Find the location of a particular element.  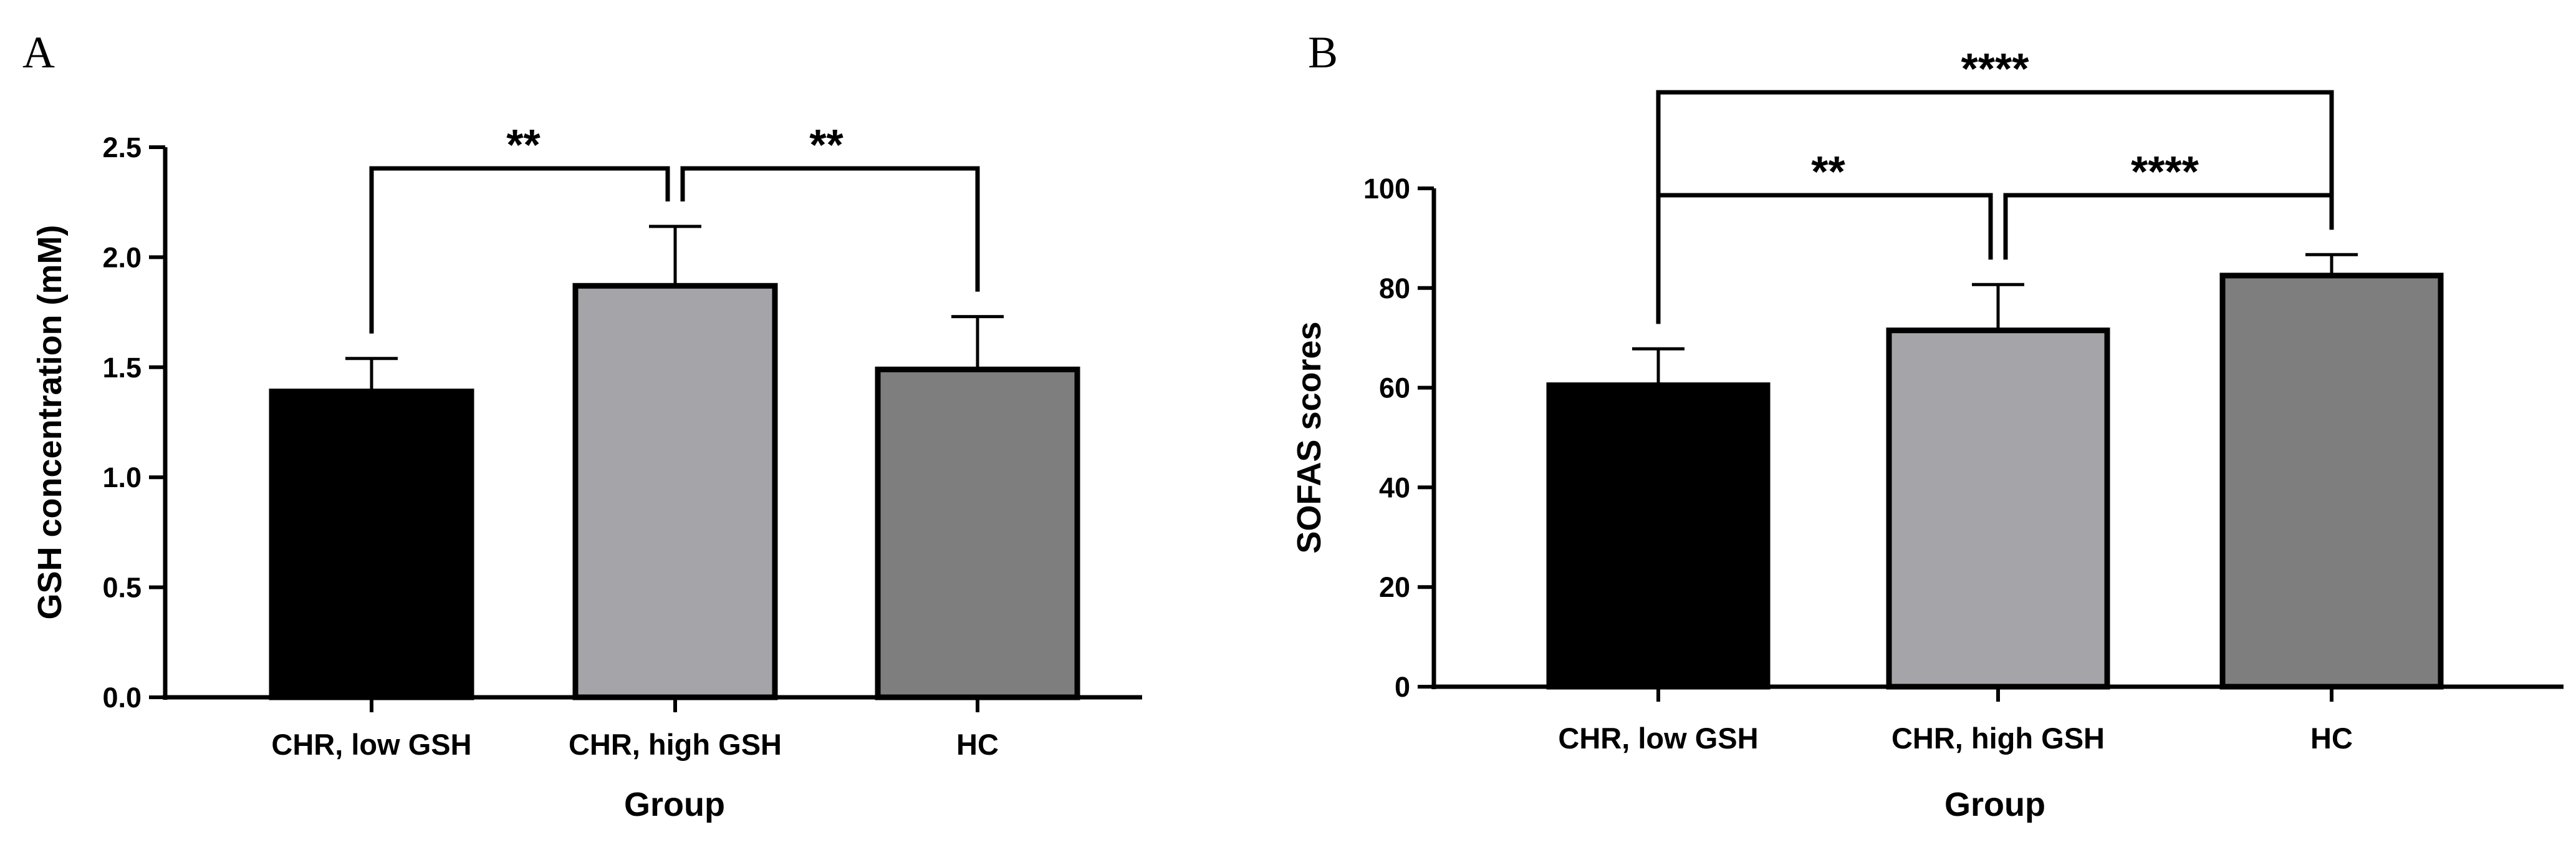

y-tick-label: 0 is located at coordinates (1402, 687).